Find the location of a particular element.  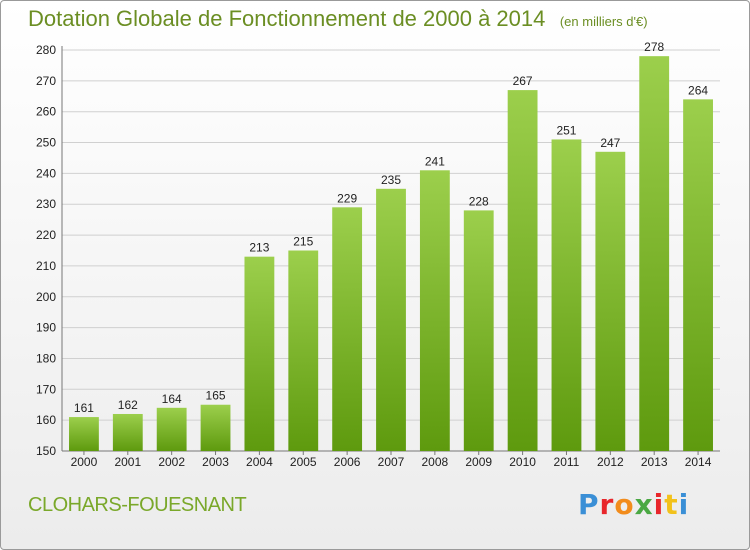

bar-2014 is located at coordinates (698, 275).